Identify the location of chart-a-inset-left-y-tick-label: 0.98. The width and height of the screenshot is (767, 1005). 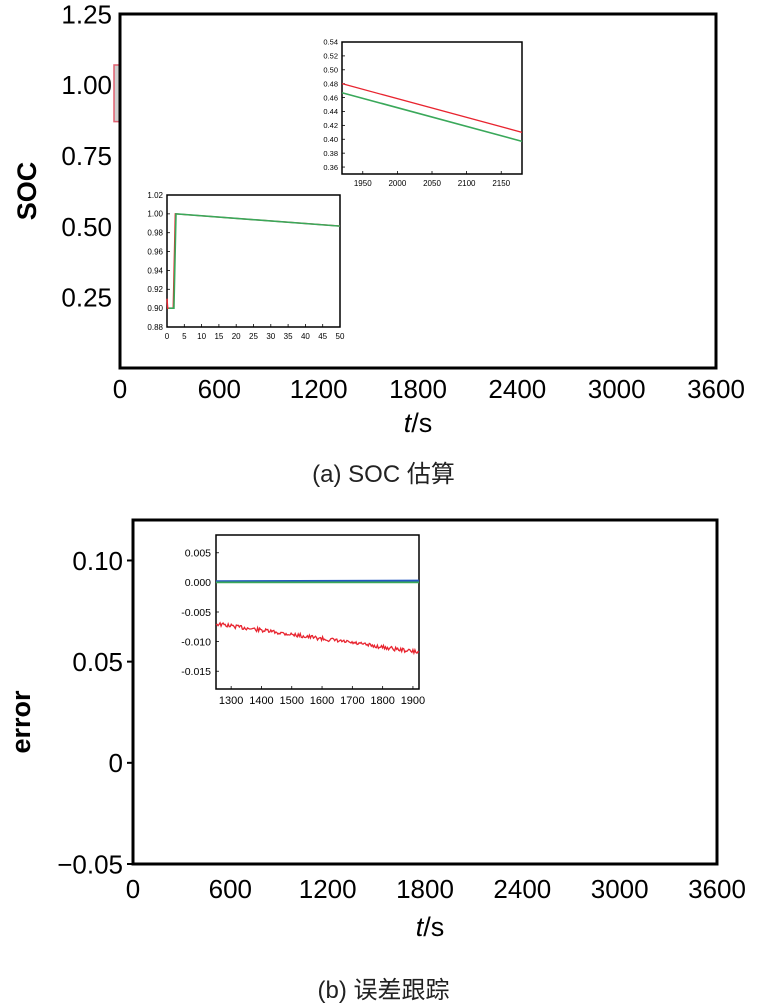
(155, 233).